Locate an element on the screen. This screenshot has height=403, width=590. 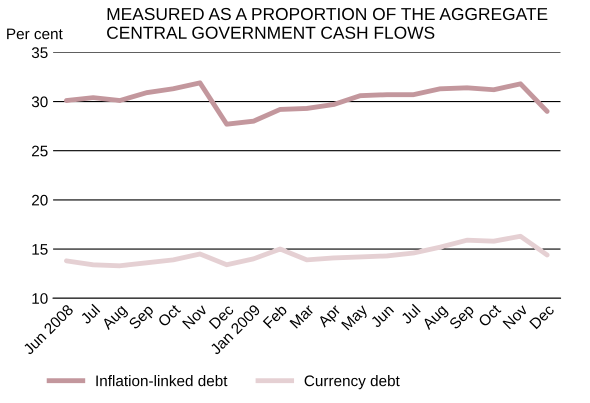
x-tick-label: Feb is located at coordinates (275, 316).